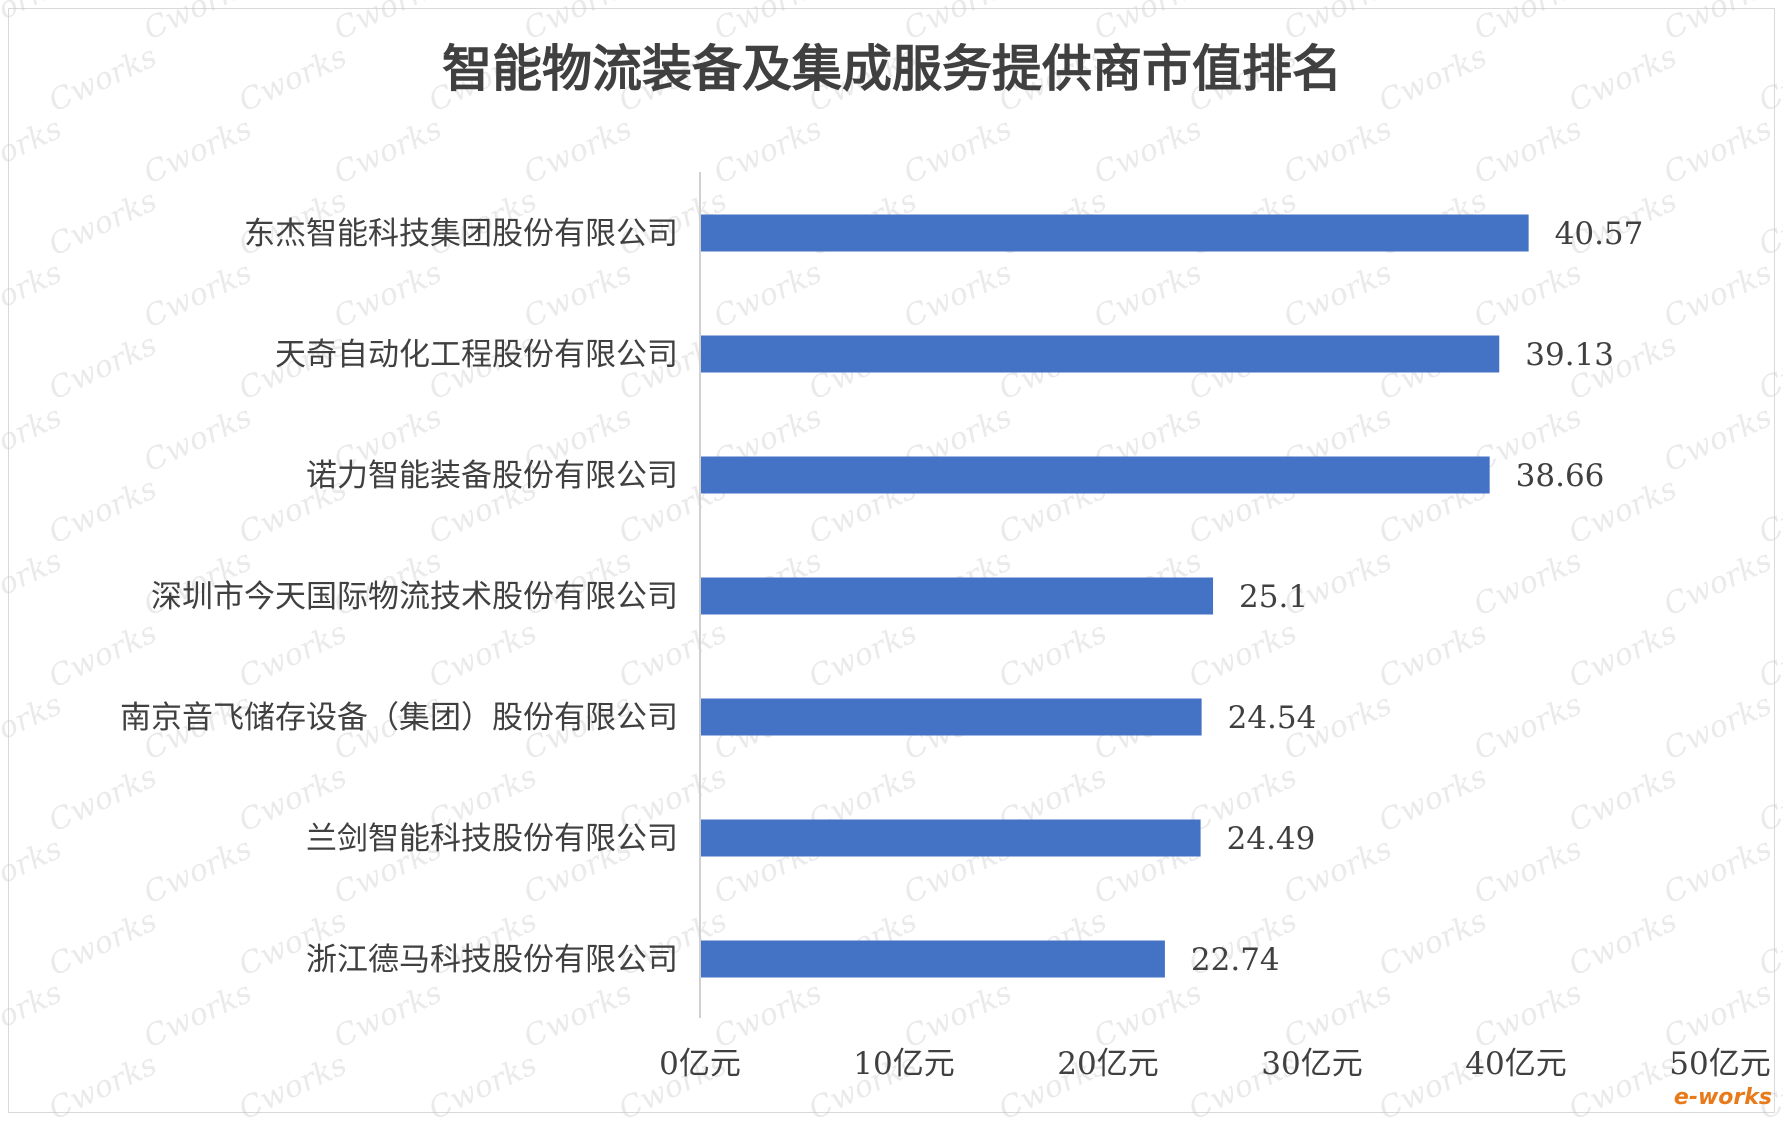 Image resolution: width=1783 pixels, height=1121 pixels. What do you see at coordinates (1235, 960) in the screenshot?
I see `data-label-7: 22.74` at bounding box center [1235, 960].